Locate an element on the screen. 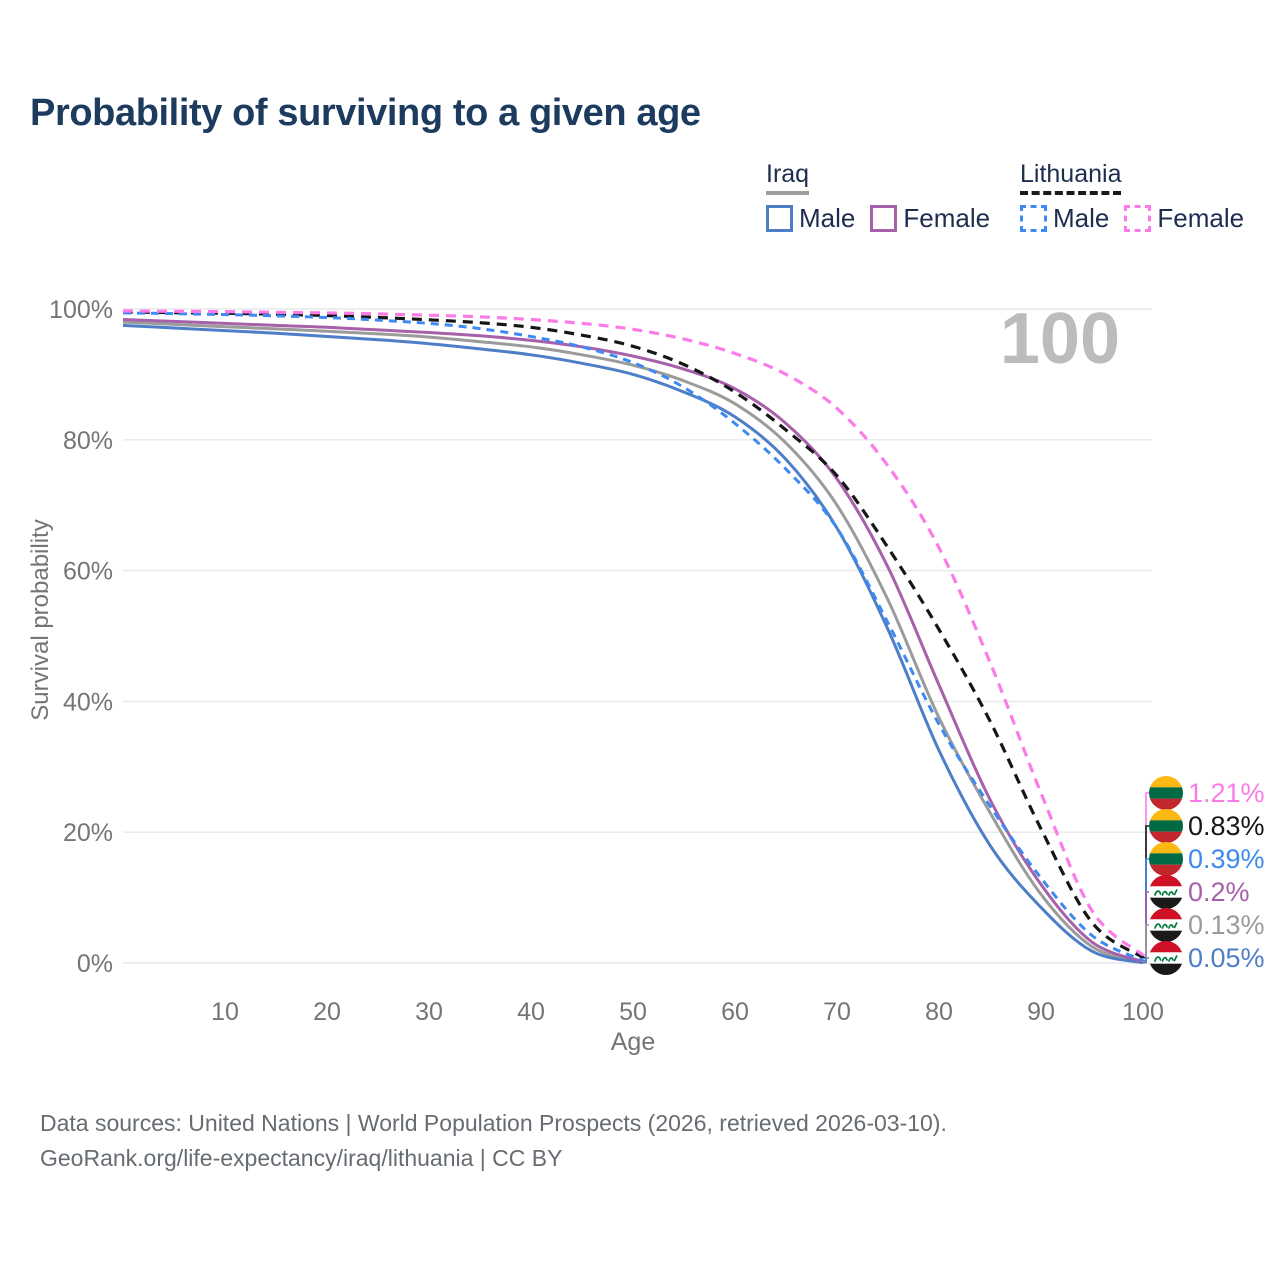 The width and height of the screenshot is (1280, 1280). y-tick-label: 100% is located at coordinates (81, 310).